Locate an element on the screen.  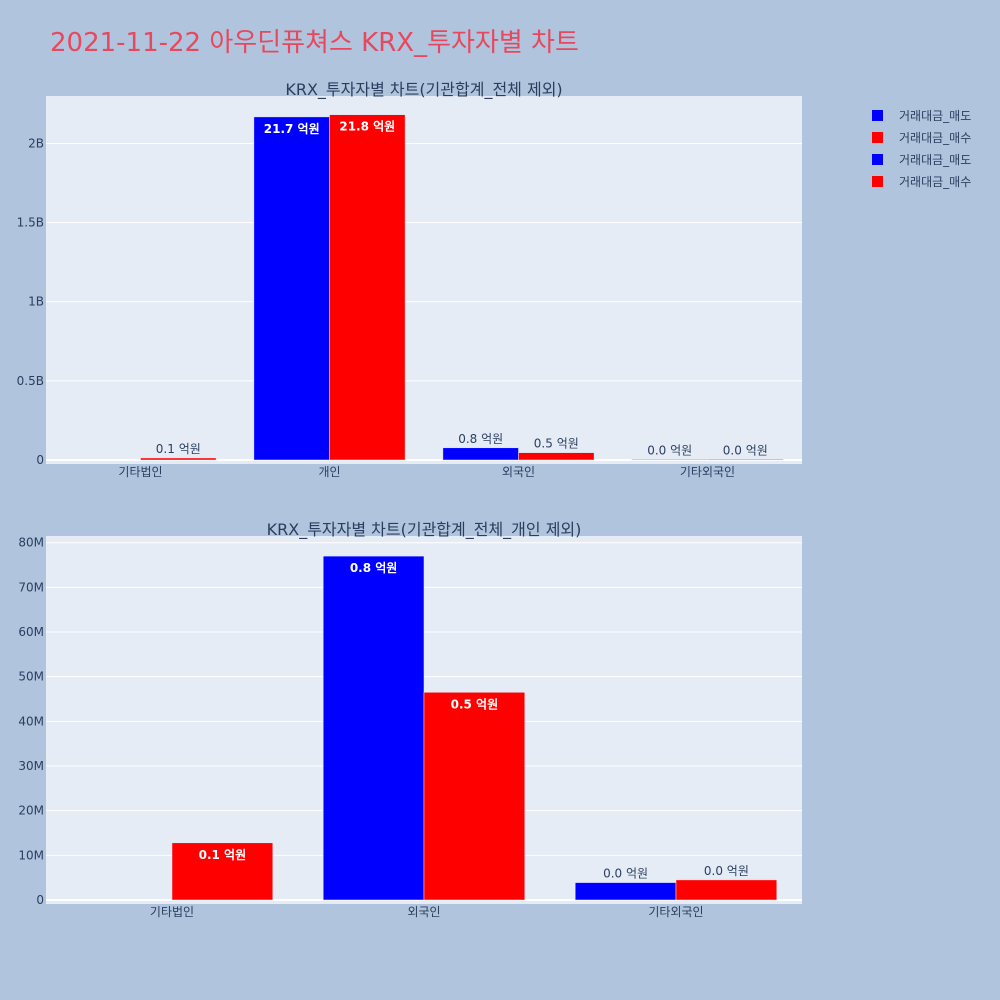
y-tick-label: 60M is located at coordinates (31, 632).